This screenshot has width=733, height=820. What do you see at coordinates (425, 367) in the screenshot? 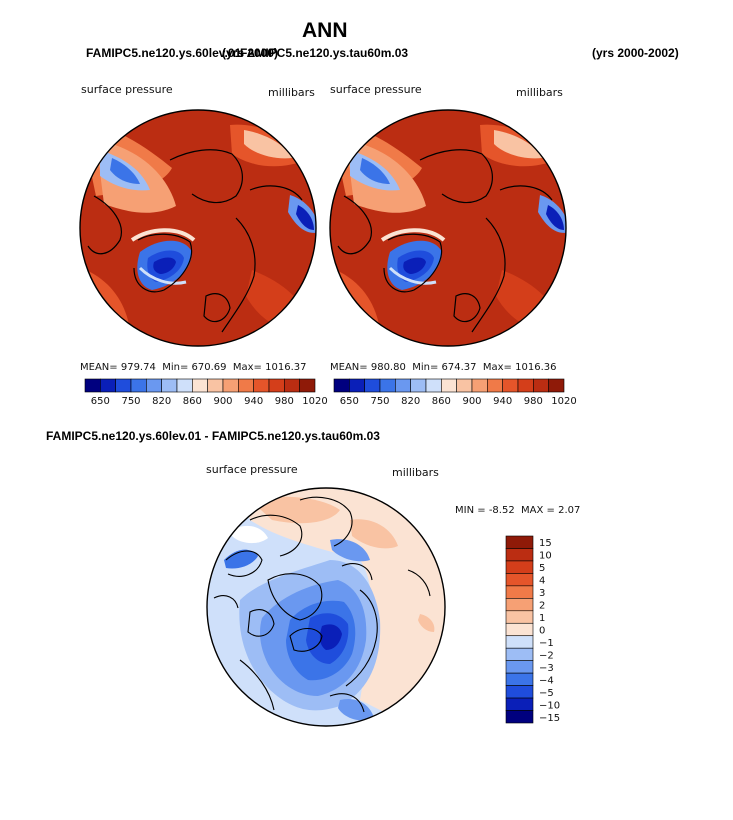
I see `panel2-min-label: Min=` at bounding box center [425, 367].